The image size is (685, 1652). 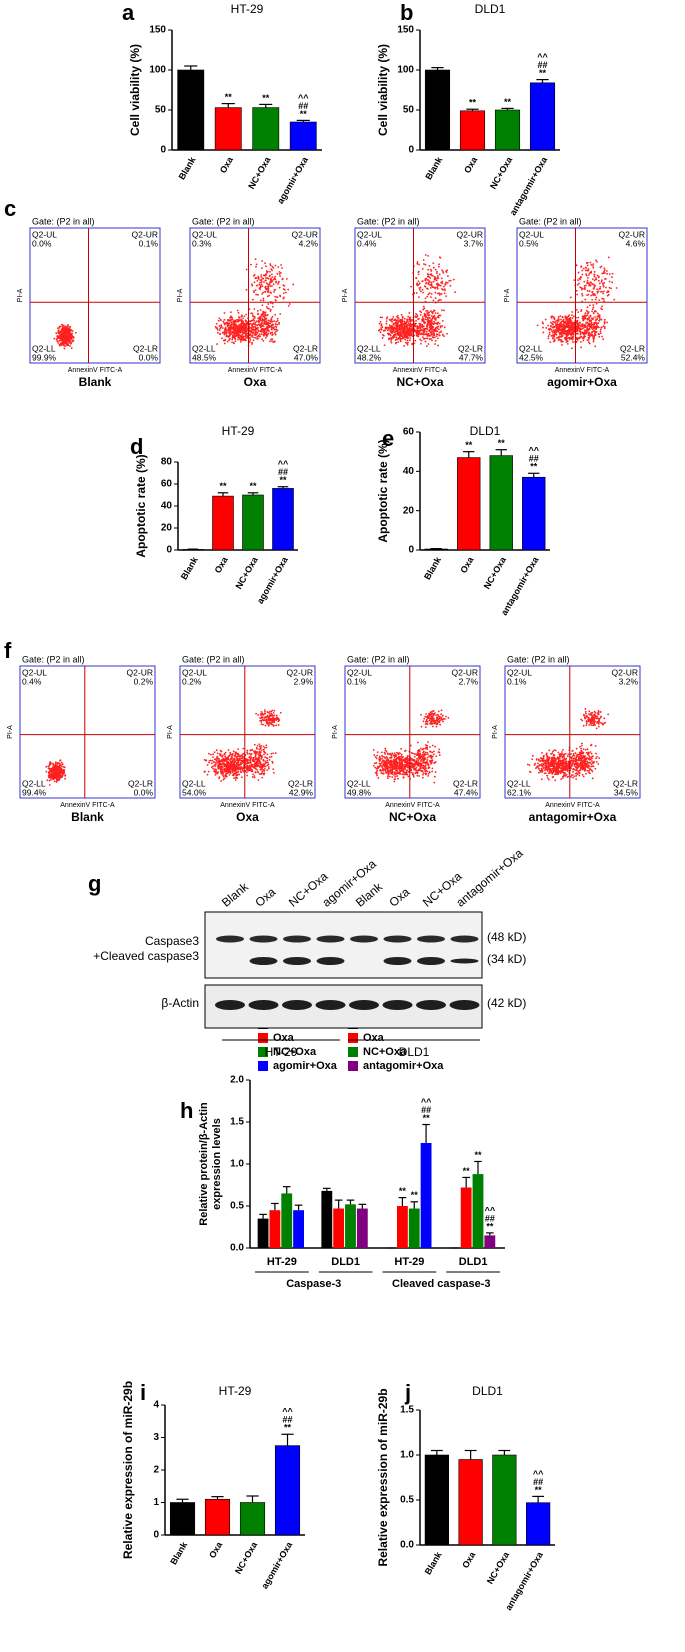 What do you see at coordinates (419, 382) in the screenshot?
I see `plot-name: NC+Oxa` at bounding box center [419, 382].